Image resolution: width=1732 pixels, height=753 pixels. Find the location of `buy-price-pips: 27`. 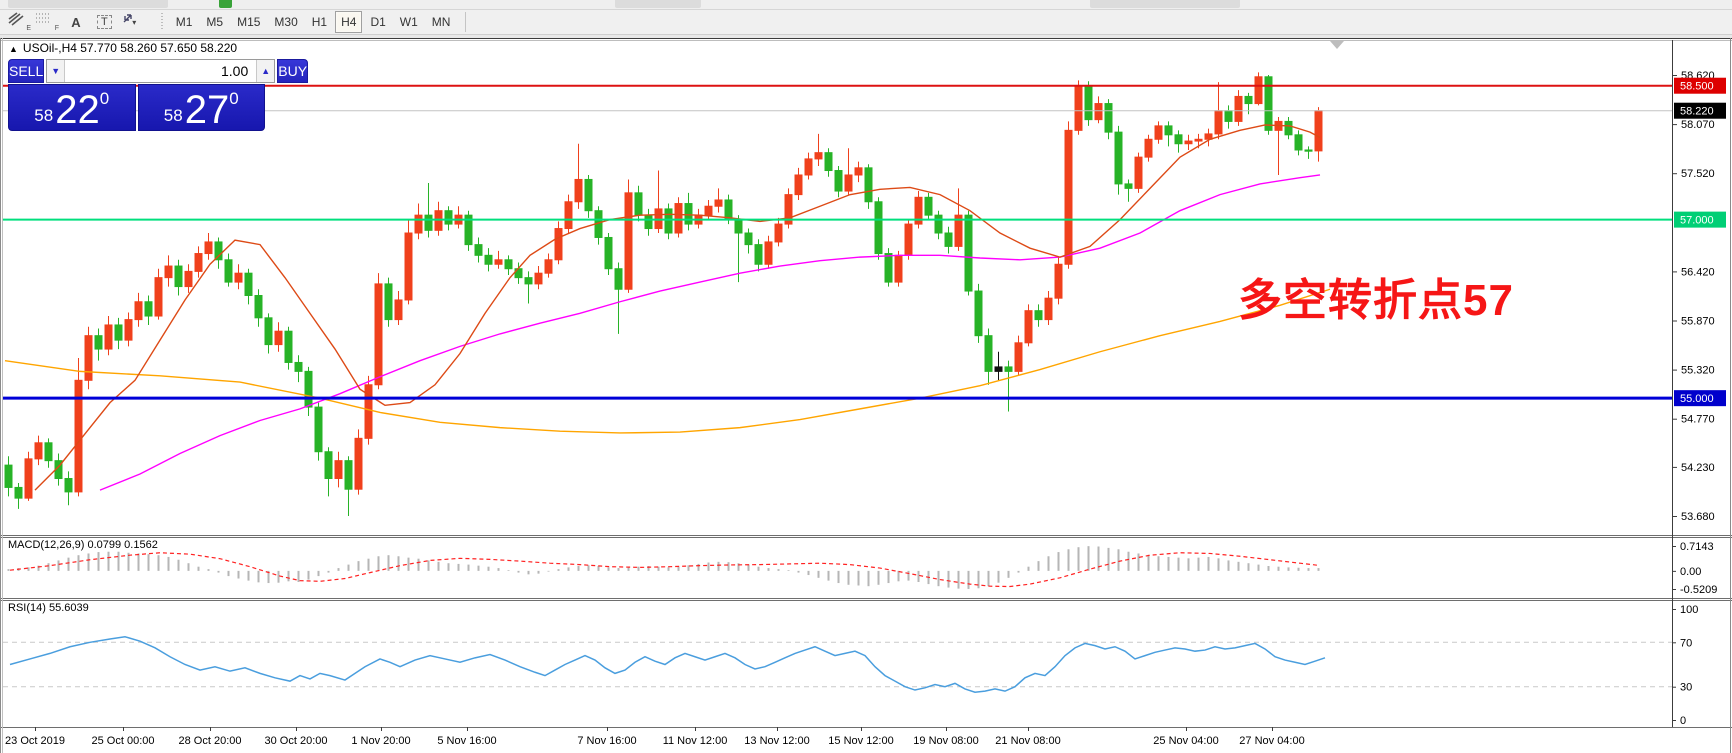

buy-price-pips: 27 is located at coordinates (207, 110).